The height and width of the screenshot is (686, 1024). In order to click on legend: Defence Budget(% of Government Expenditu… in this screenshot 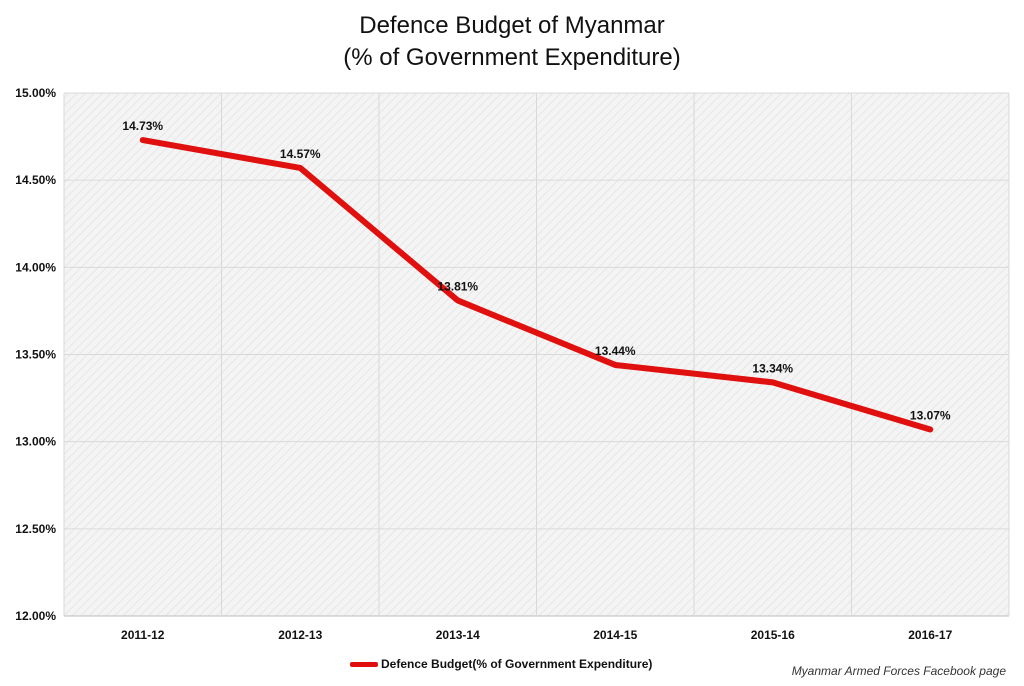, I will do `click(501, 664)`.